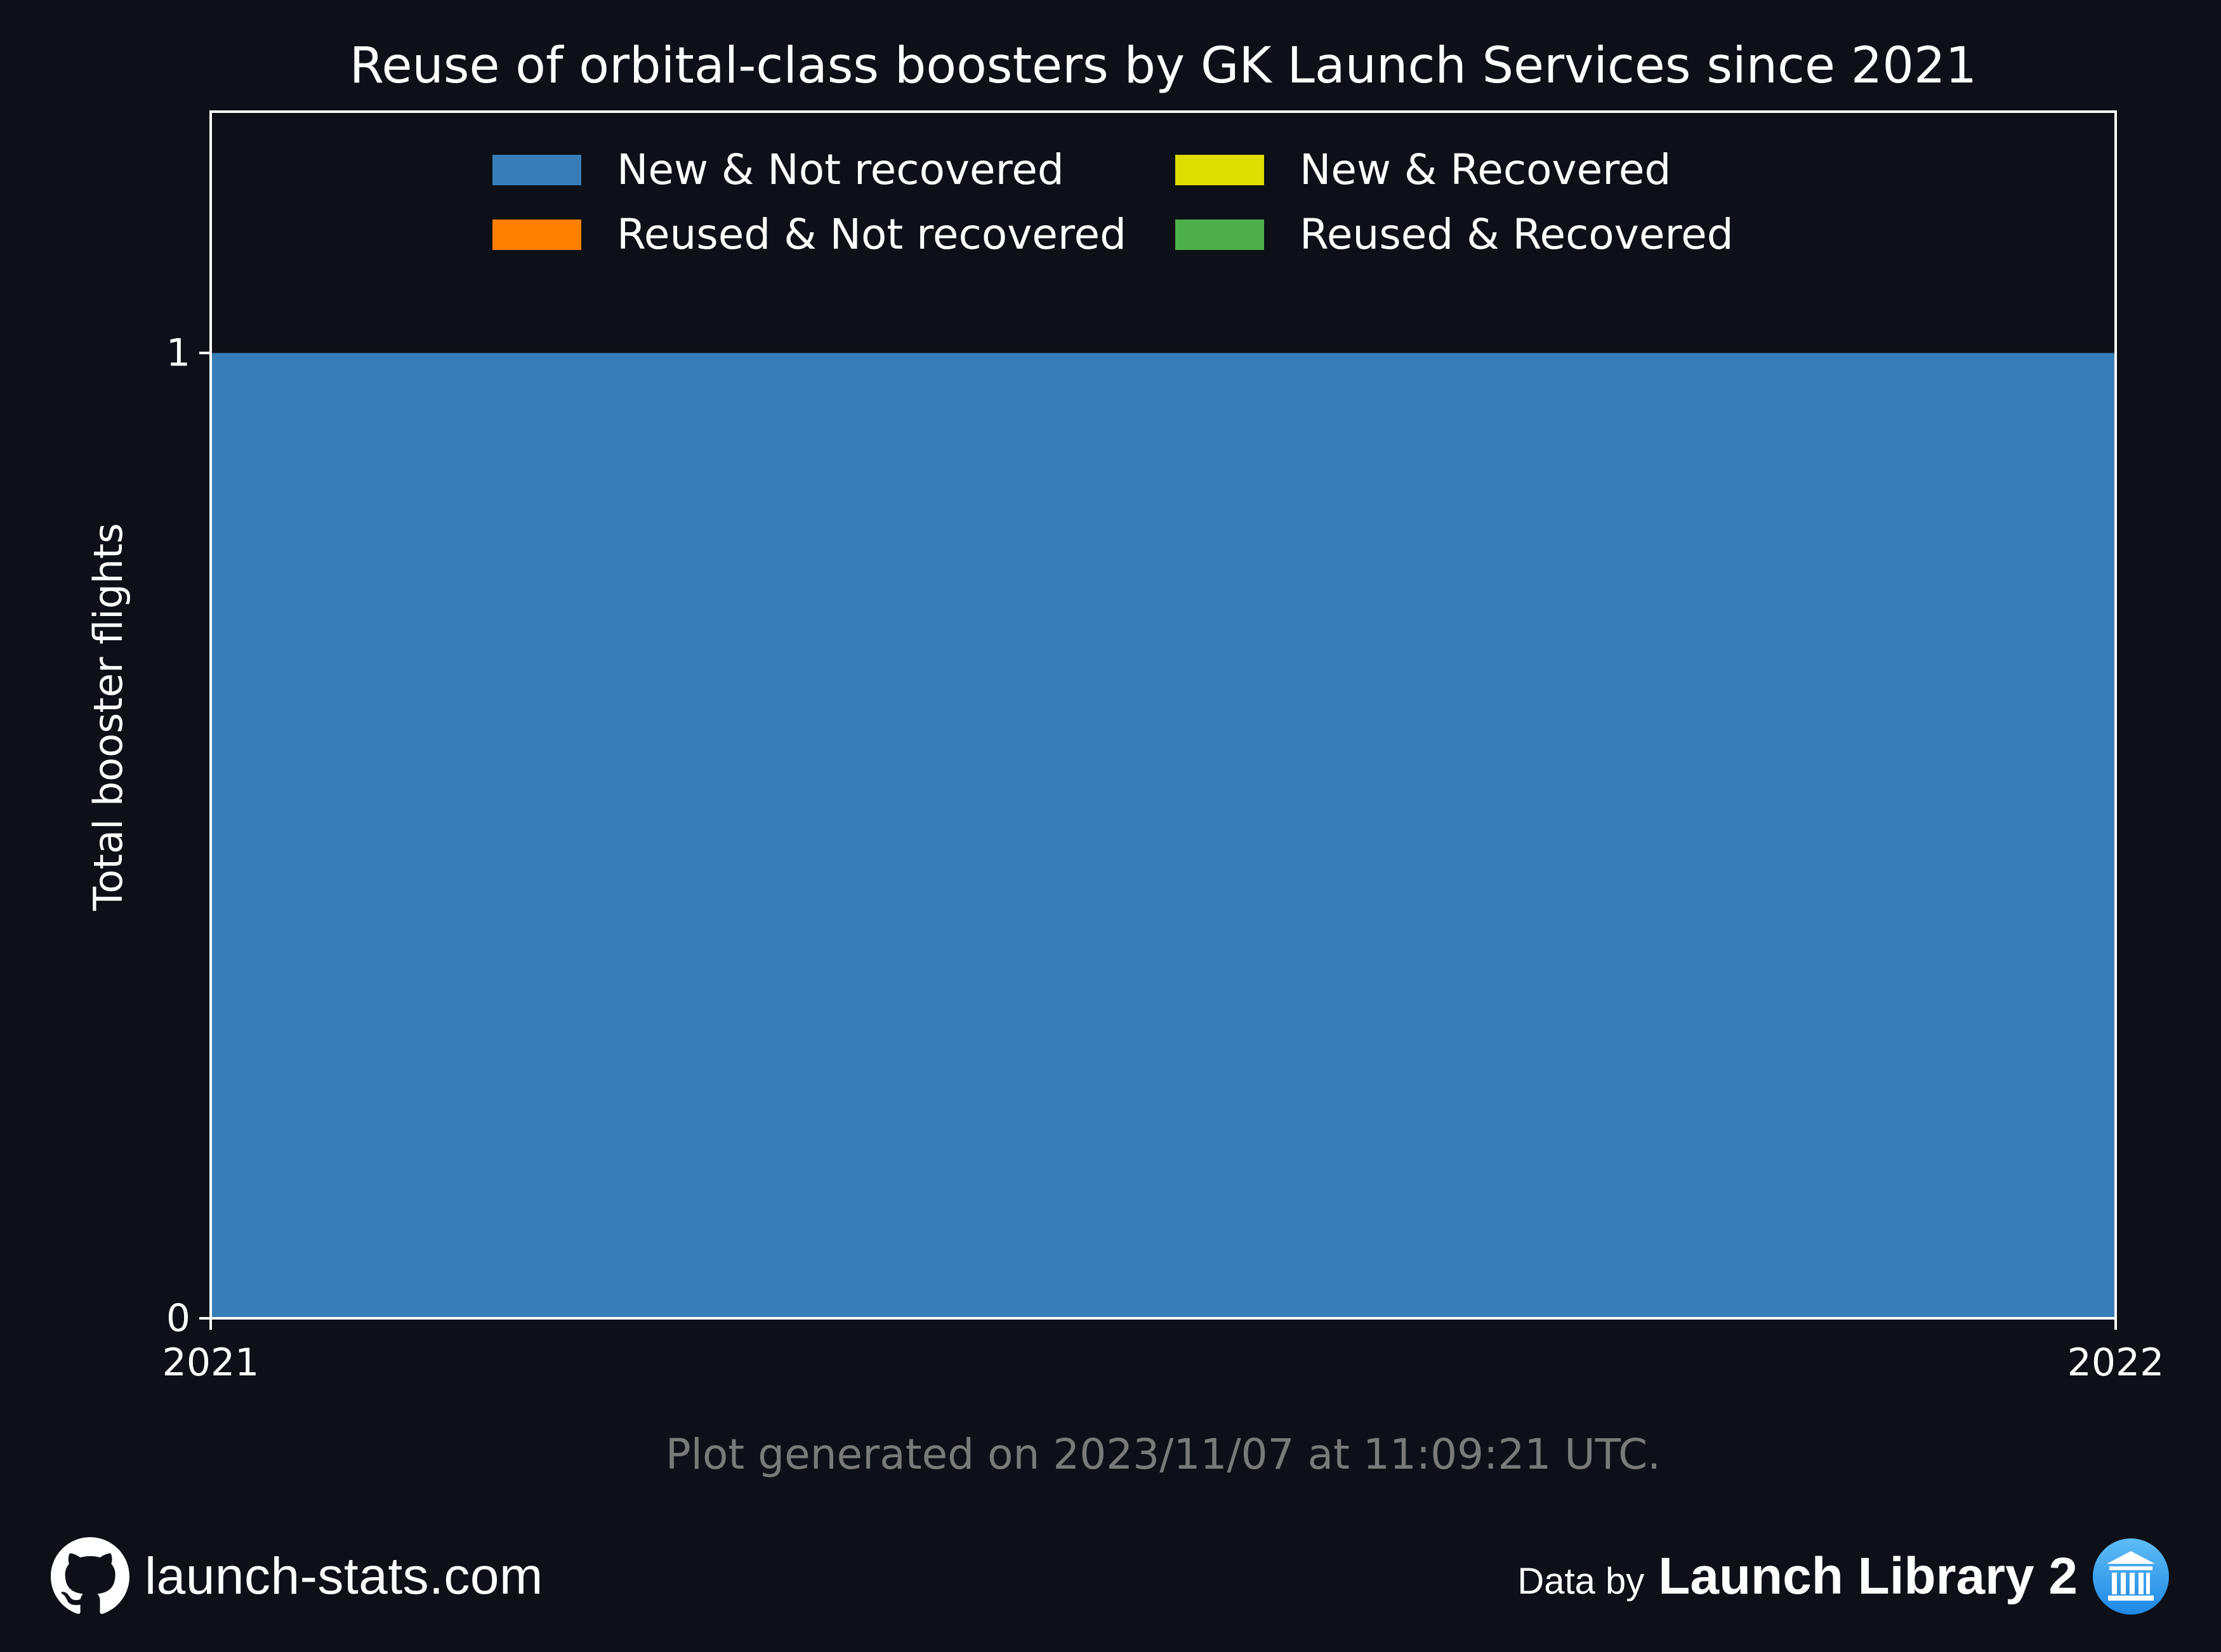 Image resolution: width=2221 pixels, height=1652 pixels. What do you see at coordinates (178, 1318) in the screenshot?
I see `y-tick-label: 0` at bounding box center [178, 1318].